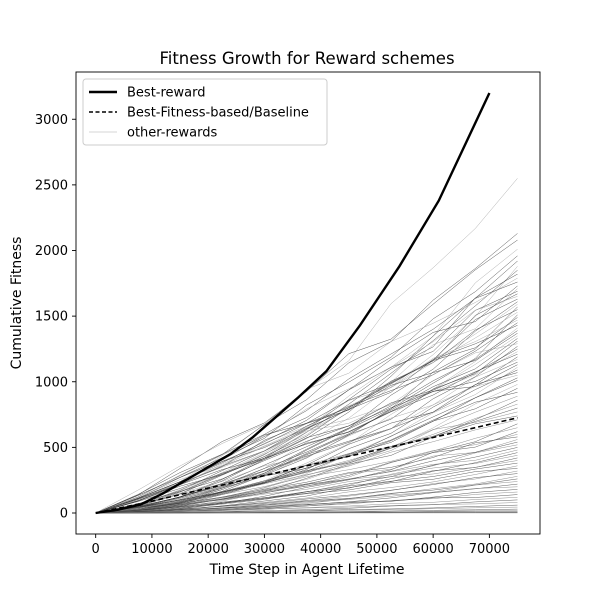  What do you see at coordinates (51, 251) in the screenshot?
I see `y-tick-label: 2000` at bounding box center [51, 251].